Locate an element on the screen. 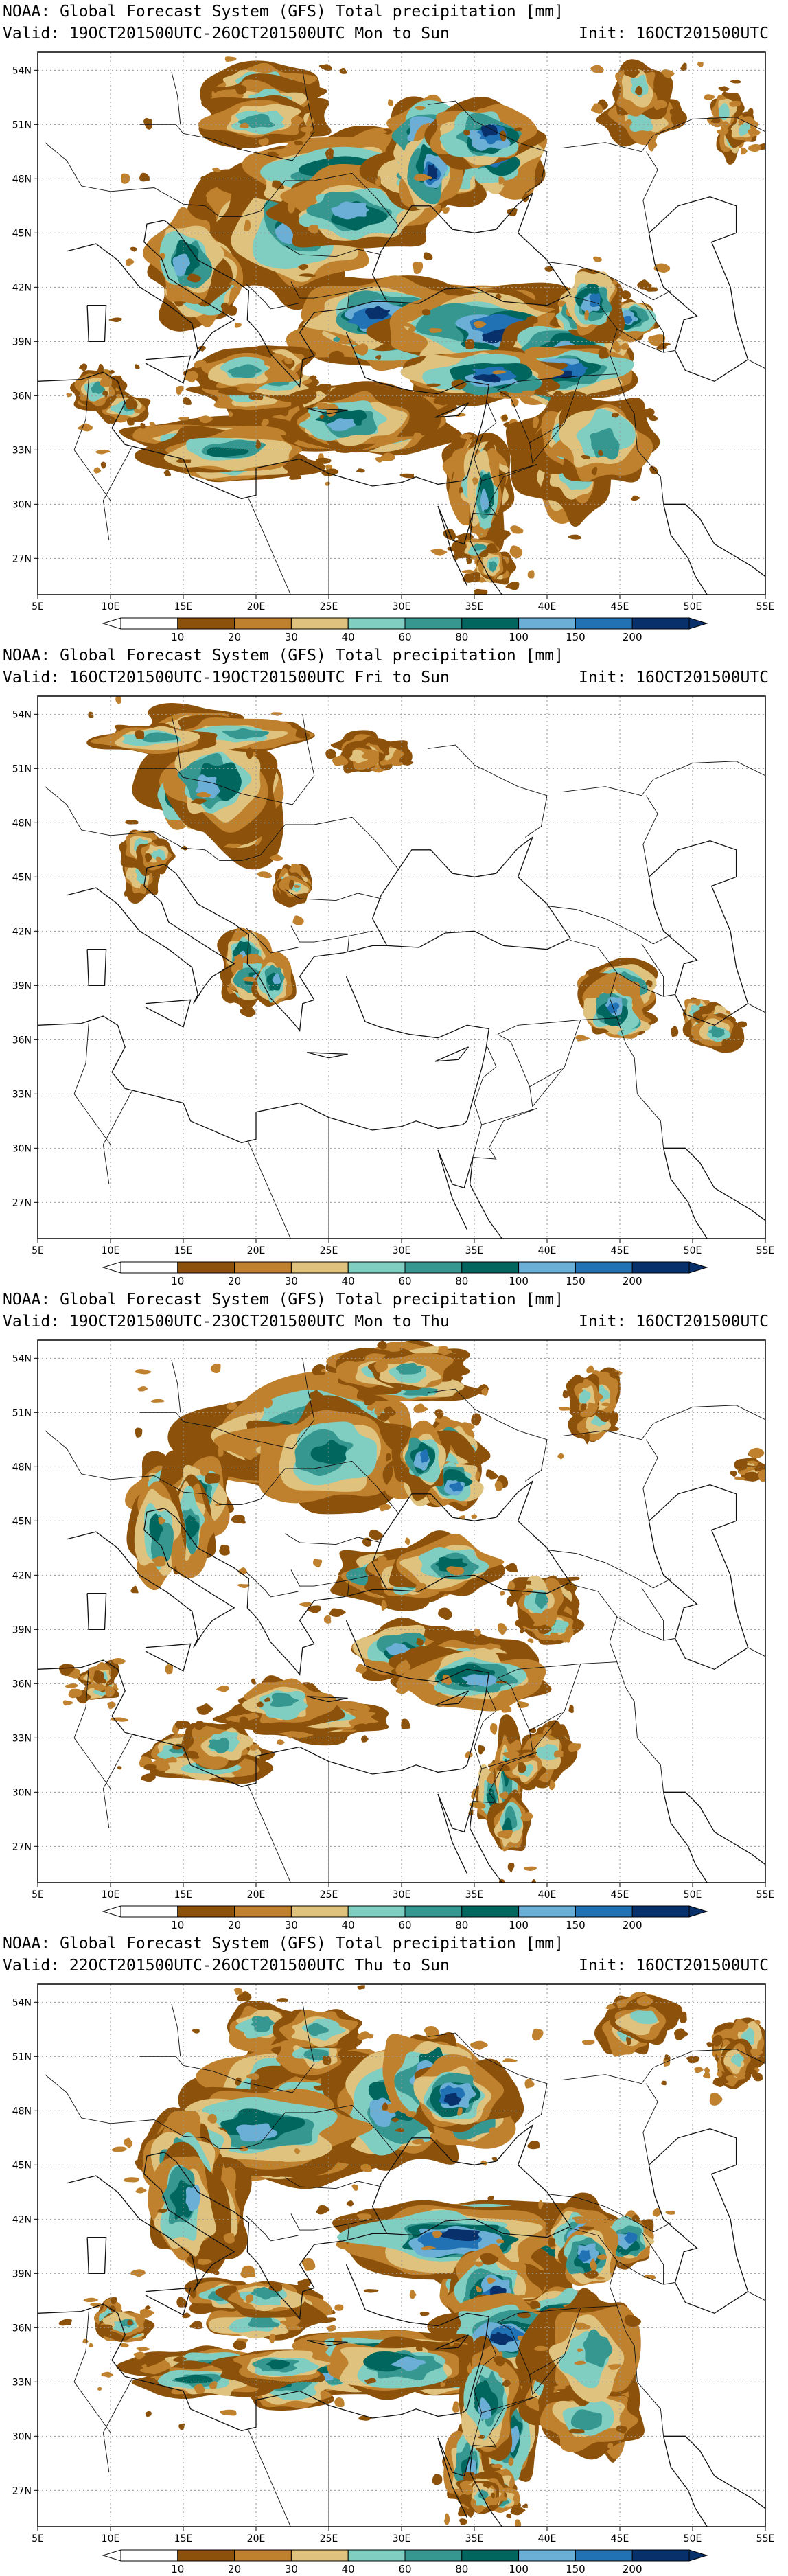 This screenshot has height=2576, width=788. x-tick-label: 55E is located at coordinates (765, 606).